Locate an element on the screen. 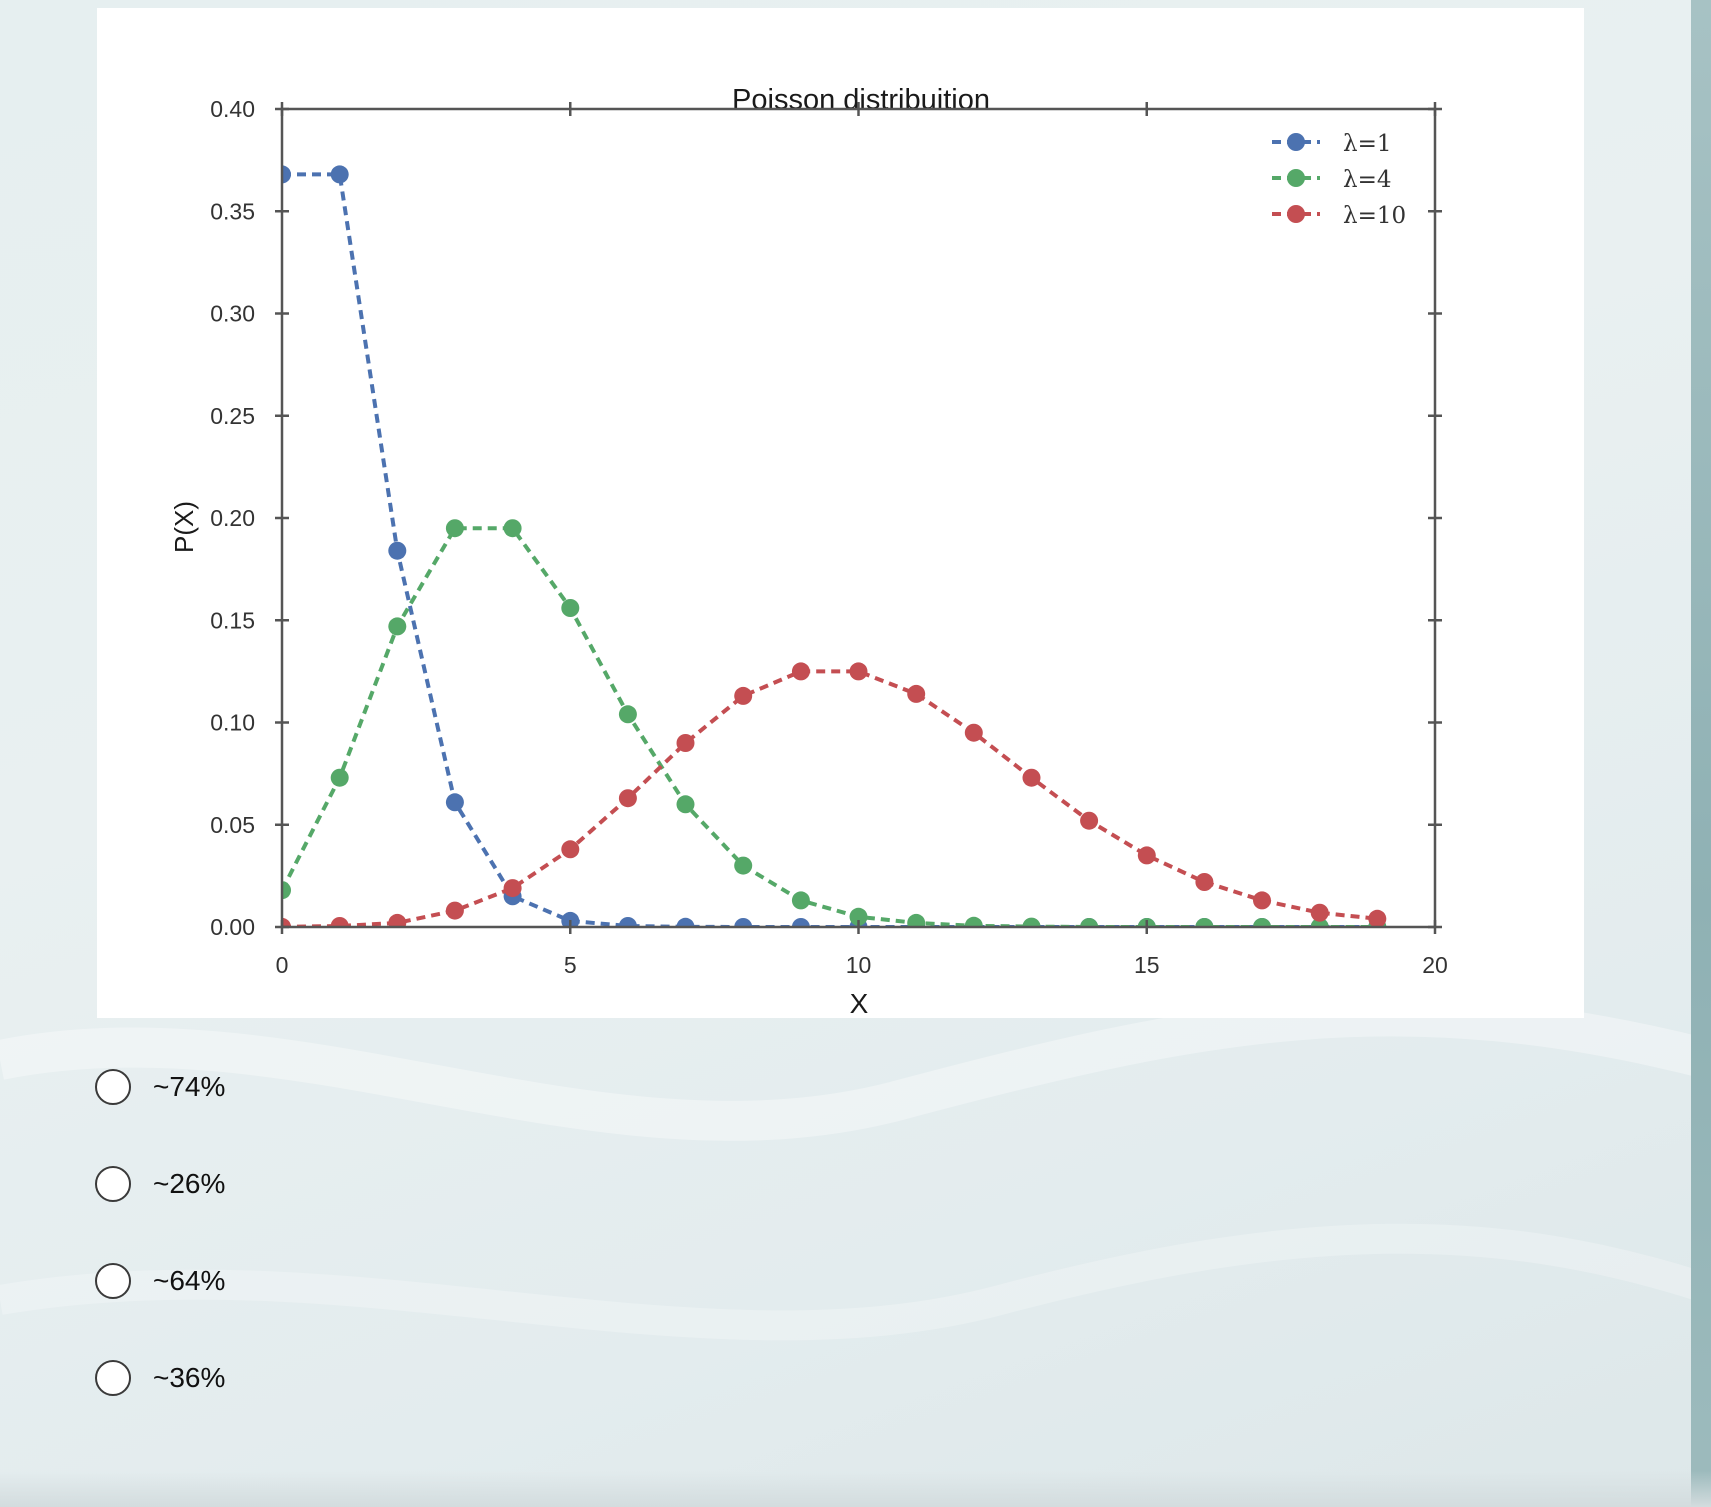 The width and height of the screenshot is (1711, 1507). chart-title: Poisson distribuition is located at coordinates (861, 100).